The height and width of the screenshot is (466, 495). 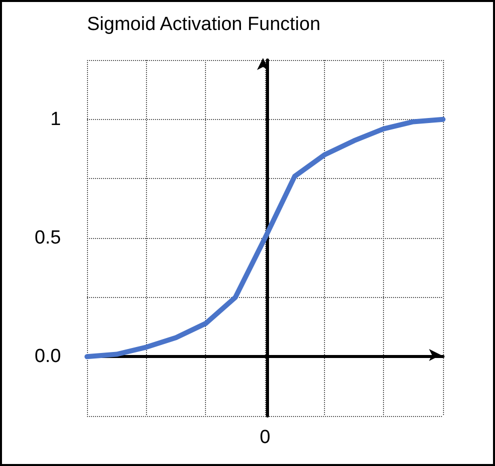 What do you see at coordinates (203, 24) in the screenshot?
I see `chart-title: Sigmoid Activation Function` at bounding box center [203, 24].